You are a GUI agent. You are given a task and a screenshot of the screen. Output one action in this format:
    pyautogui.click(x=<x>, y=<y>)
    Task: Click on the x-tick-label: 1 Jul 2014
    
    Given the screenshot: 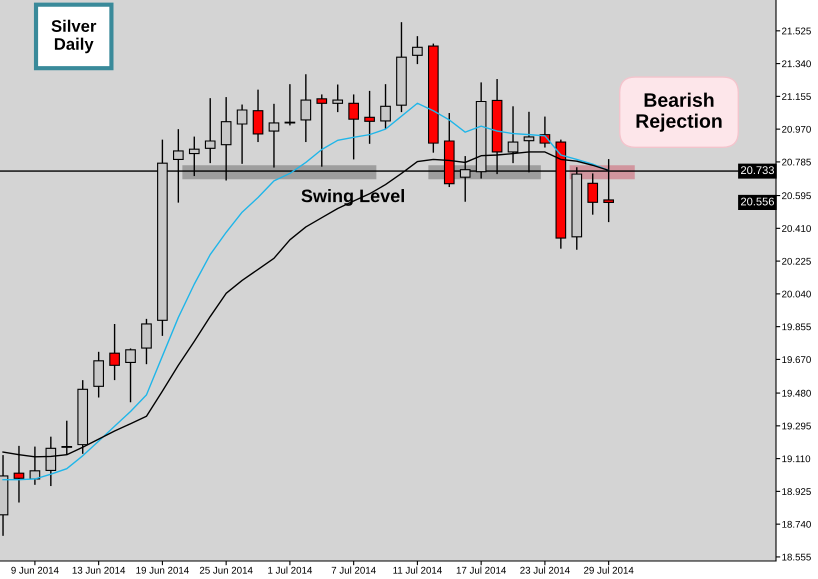 What is the action you would take?
    pyautogui.click(x=290, y=570)
    